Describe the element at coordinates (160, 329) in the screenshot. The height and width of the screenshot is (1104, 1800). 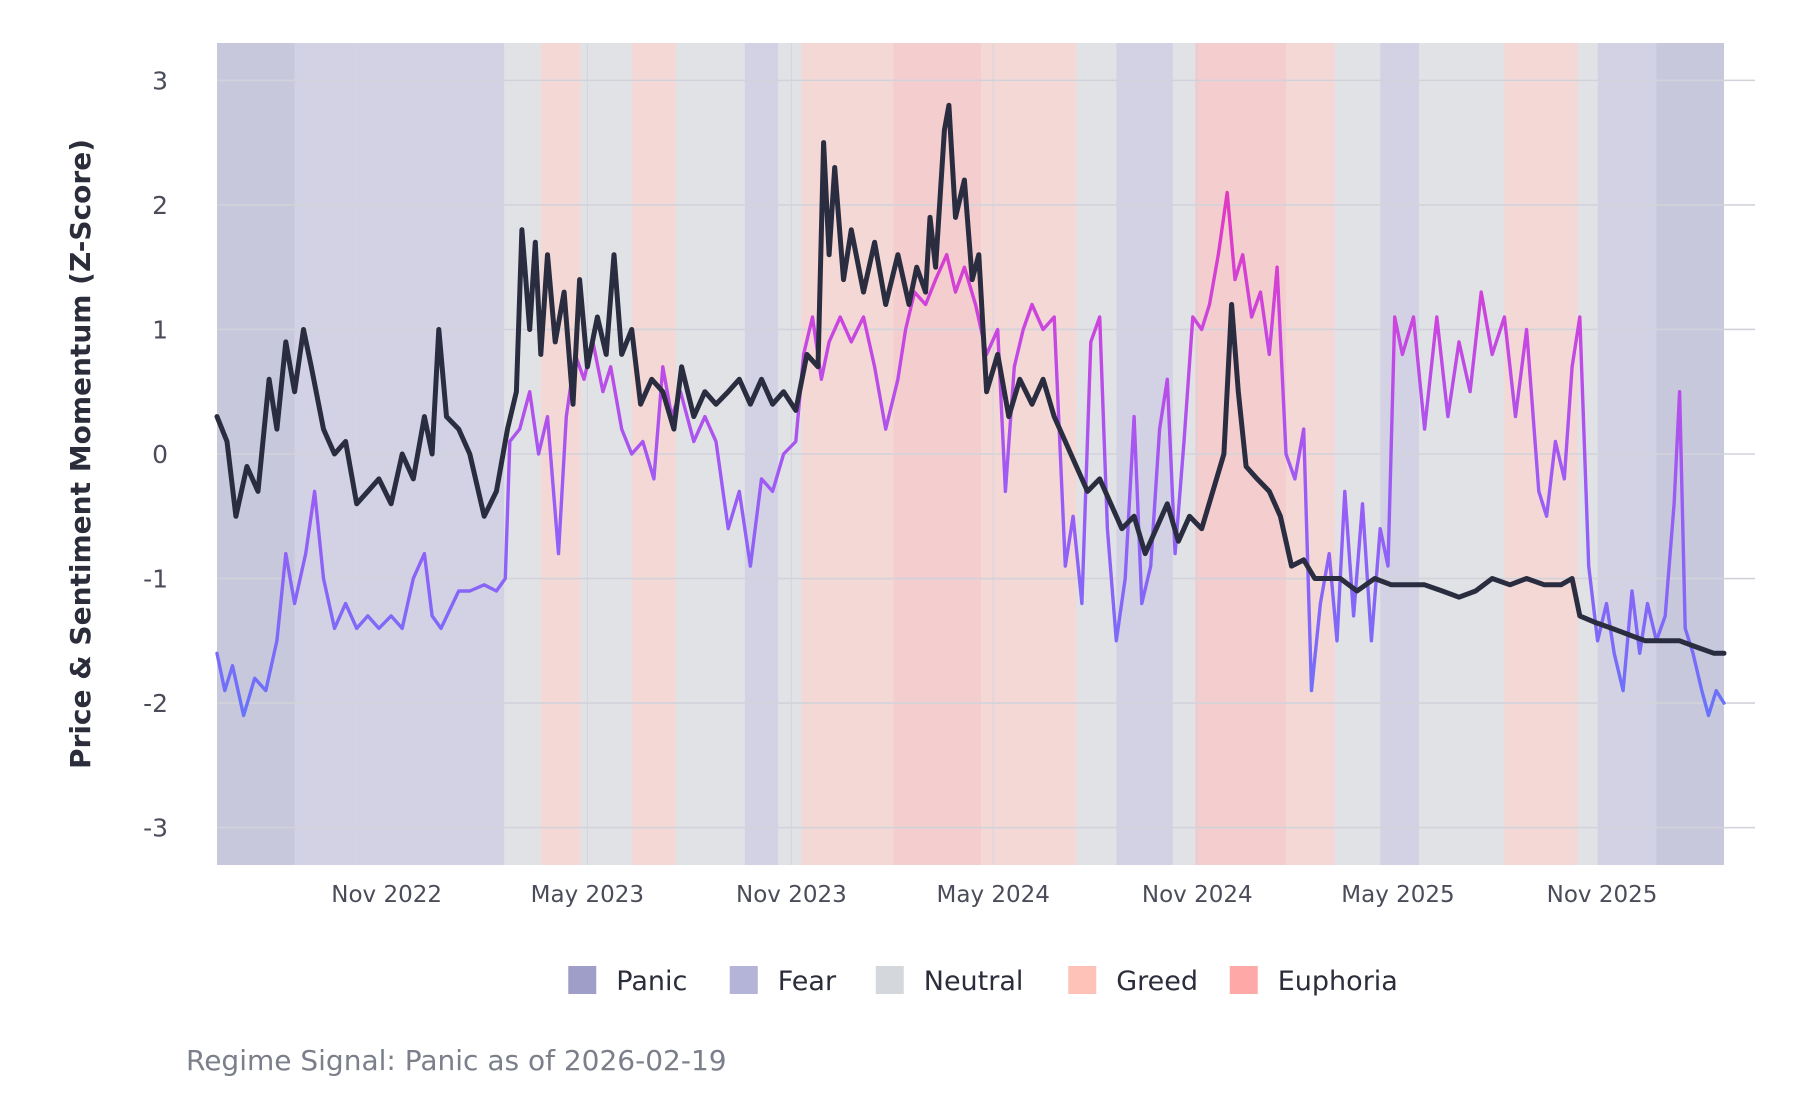
I see `y-tick-label: 1` at that location.